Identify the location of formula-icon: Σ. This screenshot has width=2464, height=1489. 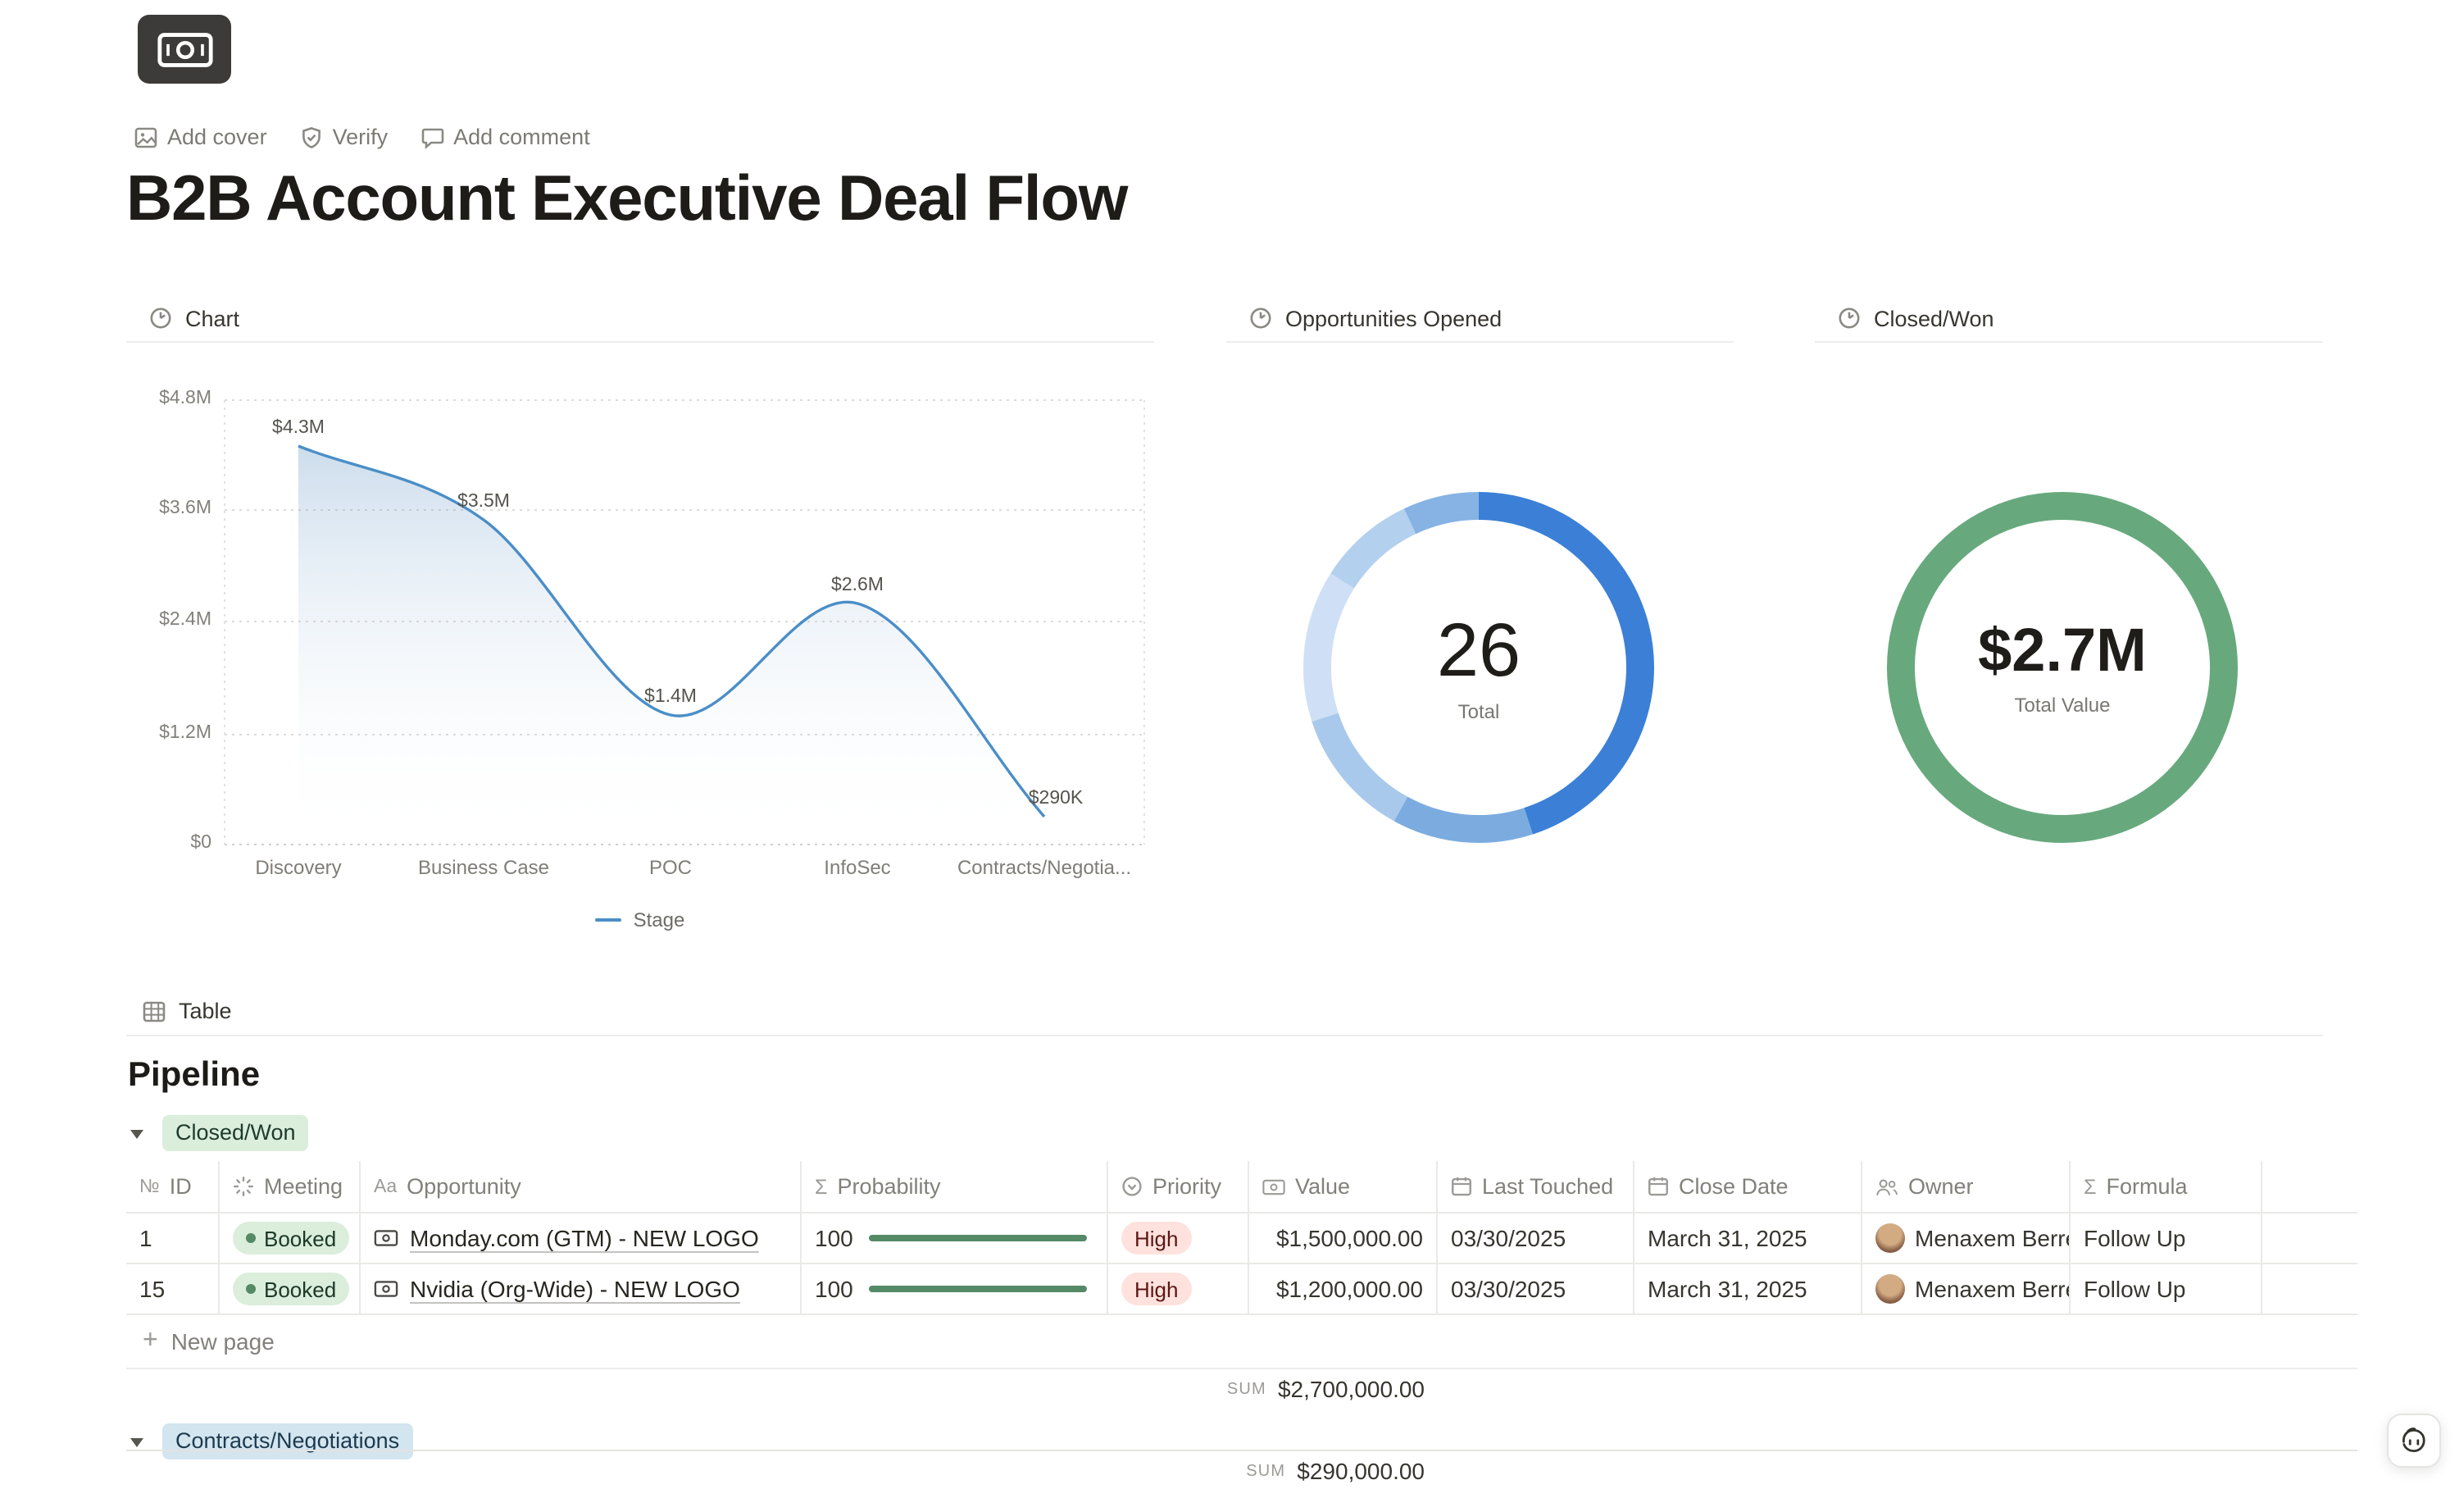
(2090, 1186).